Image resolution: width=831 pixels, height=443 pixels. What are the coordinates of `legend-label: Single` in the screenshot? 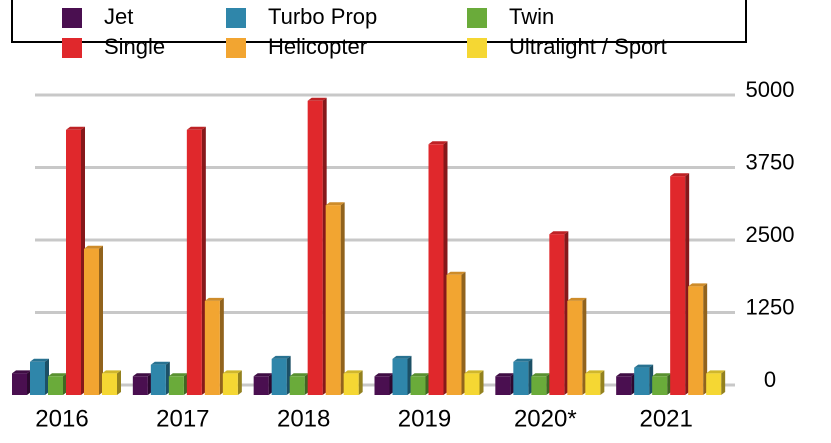 It's located at (134, 46).